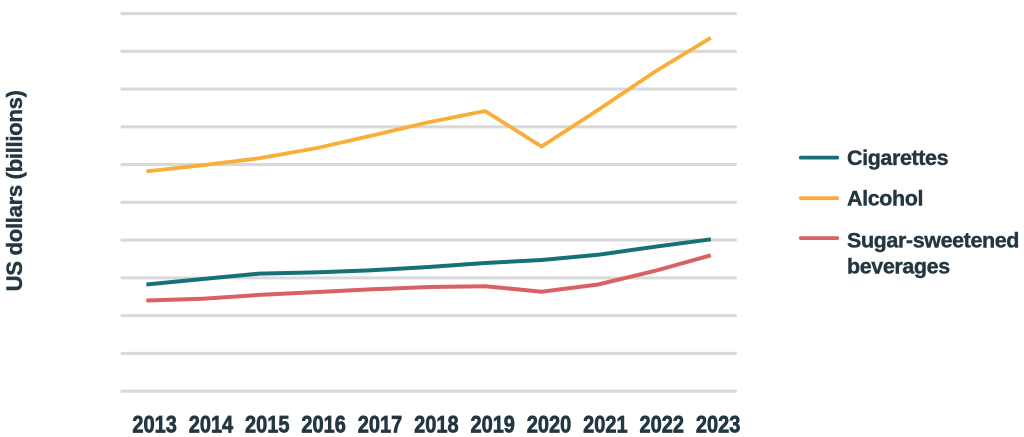 This screenshot has height=437, width=1024. What do you see at coordinates (436, 424) in the screenshot?
I see `svg-text: 2018` at bounding box center [436, 424].